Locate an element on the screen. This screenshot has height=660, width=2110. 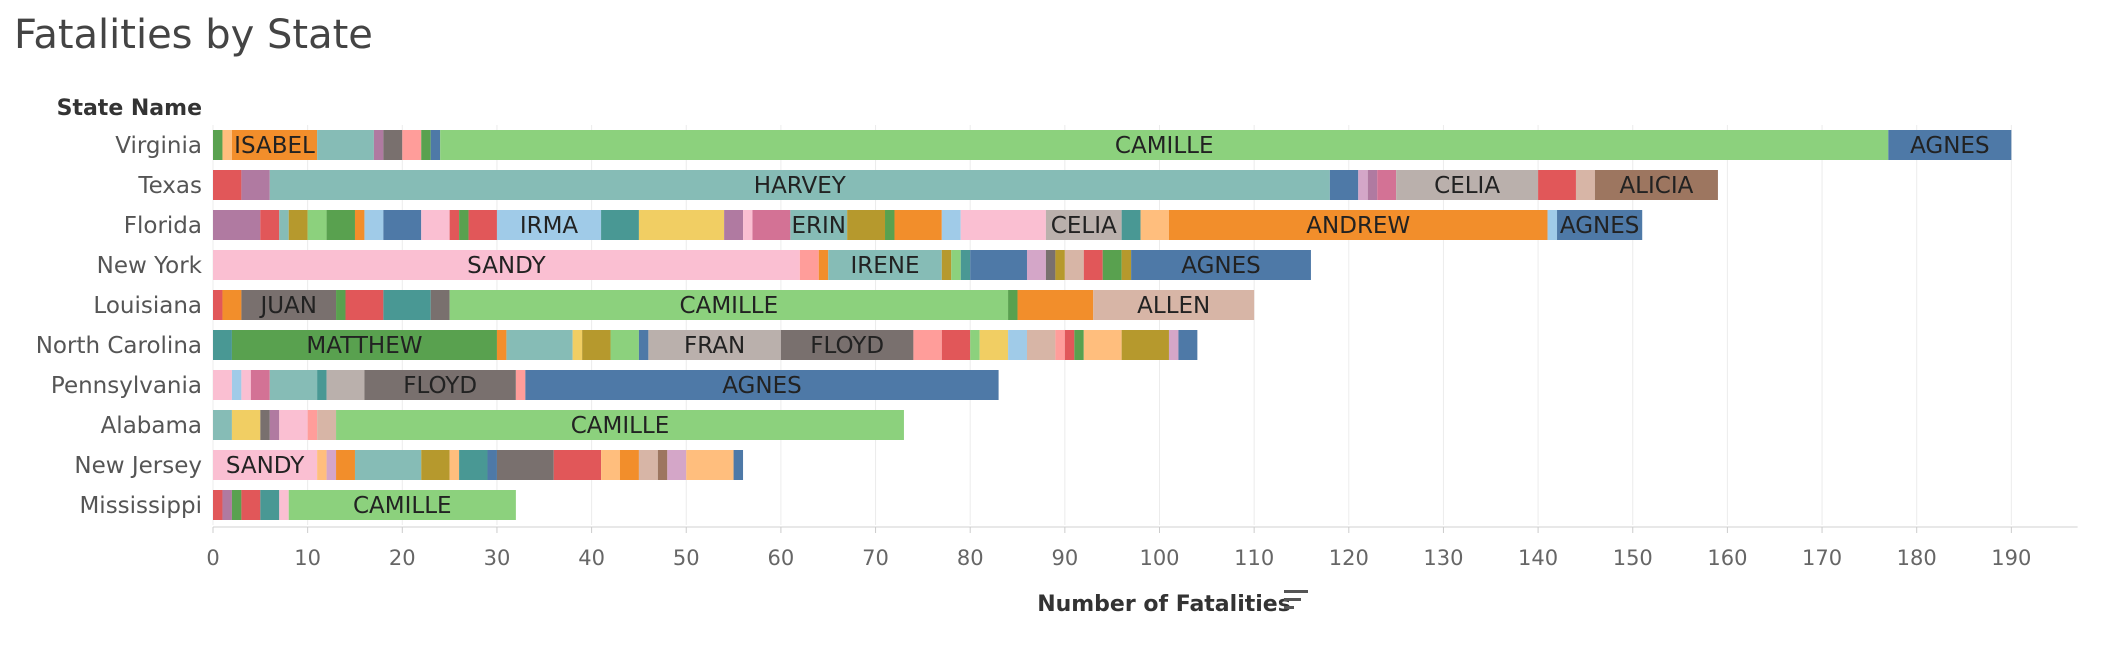
sort-descending-icon is located at coordinates (1296, 599).